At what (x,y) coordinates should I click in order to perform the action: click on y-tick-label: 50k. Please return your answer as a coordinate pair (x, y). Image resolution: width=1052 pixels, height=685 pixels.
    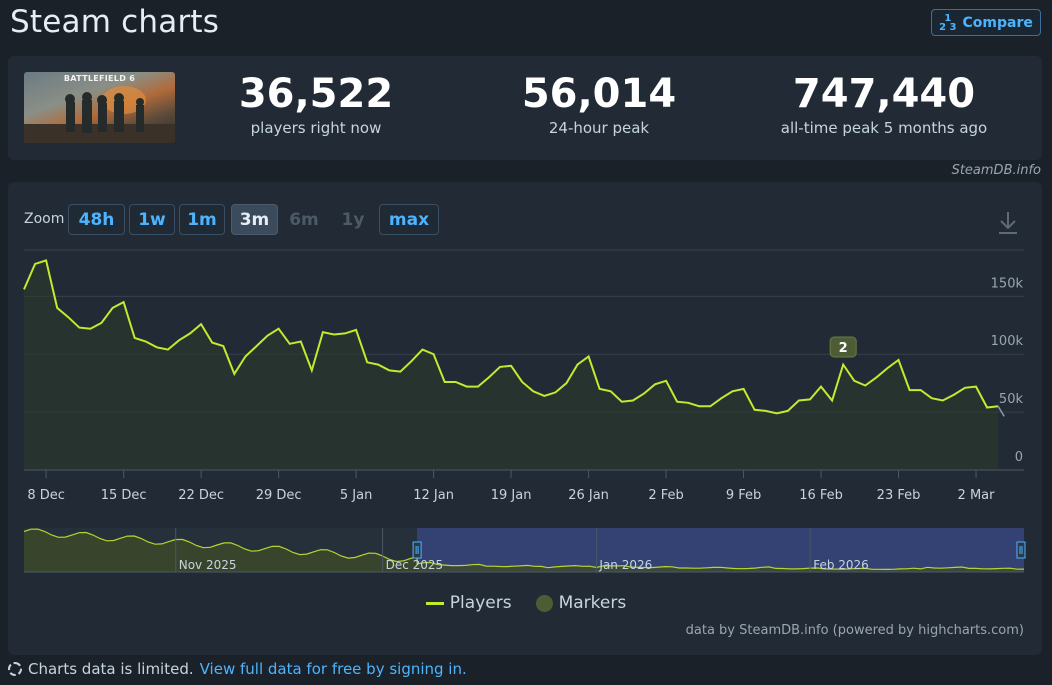
    Looking at the image, I should click on (1011, 399).